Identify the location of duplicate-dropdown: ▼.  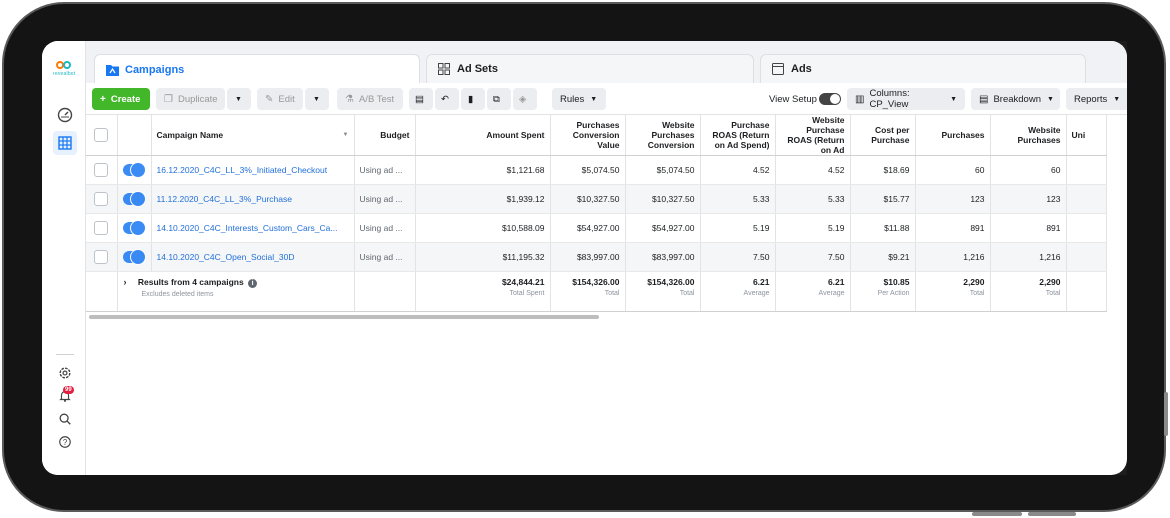
(239, 99).